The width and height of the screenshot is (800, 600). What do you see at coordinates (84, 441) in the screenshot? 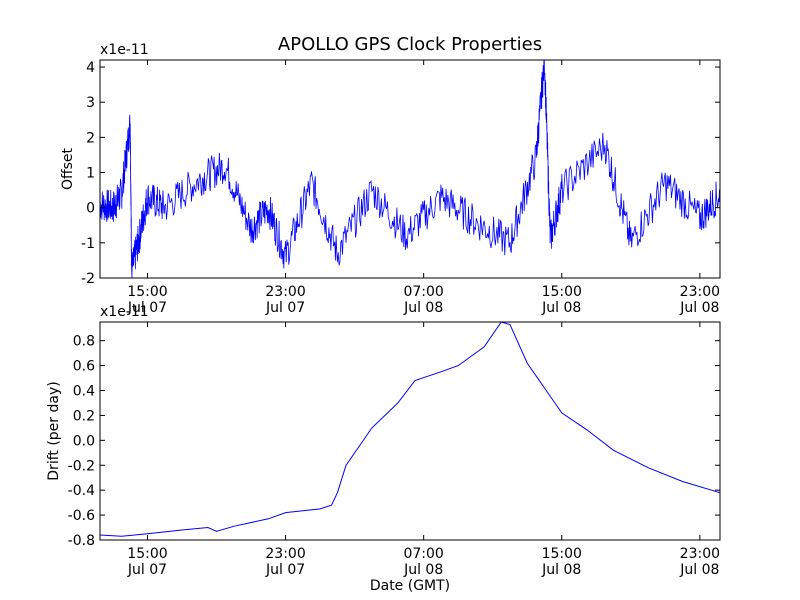
I see `y-tick-label: 0.0` at bounding box center [84, 441].